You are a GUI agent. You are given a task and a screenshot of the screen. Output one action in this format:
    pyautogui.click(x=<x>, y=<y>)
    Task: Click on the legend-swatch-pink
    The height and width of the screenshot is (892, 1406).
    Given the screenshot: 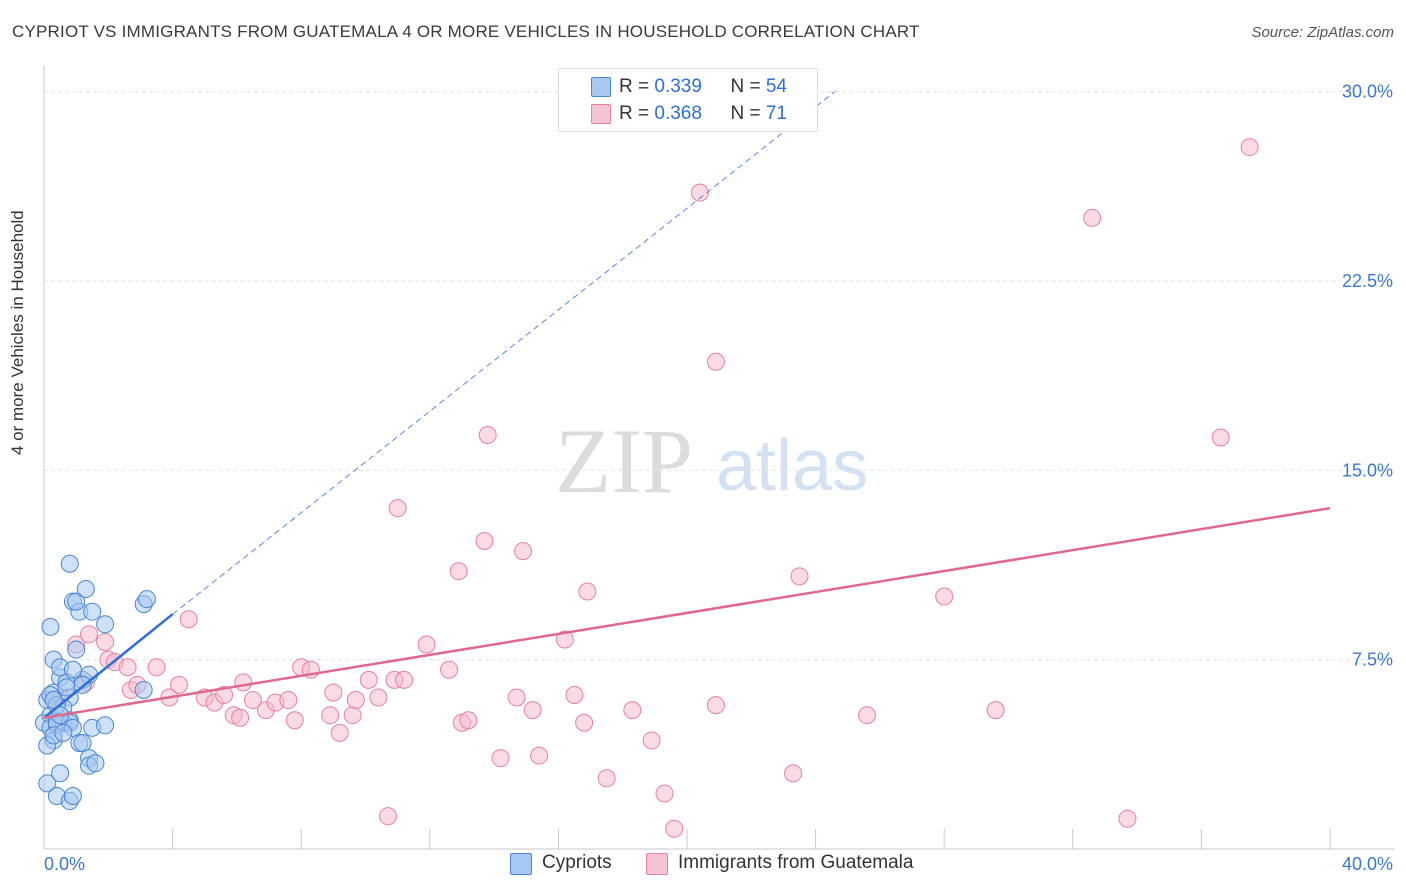 What is the action you would take?
    pyautogui.click(x=601, y=114)
    